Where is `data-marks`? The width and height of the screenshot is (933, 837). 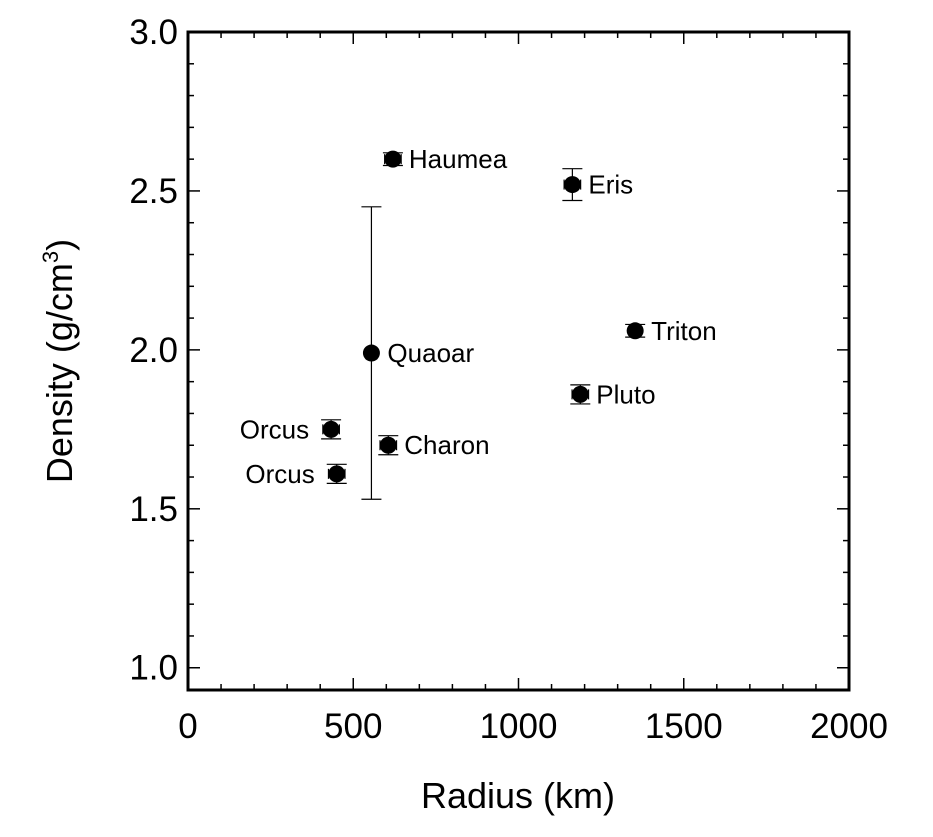
data-marks is located at coordinates (483, 325).